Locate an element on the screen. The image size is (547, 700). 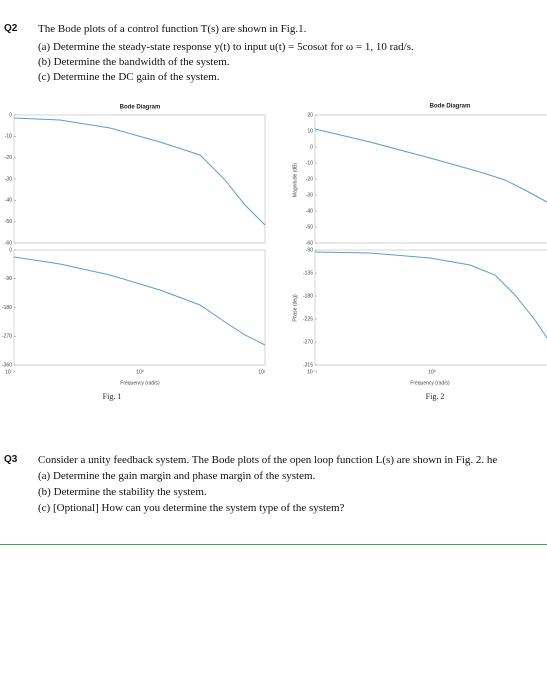
question-item: (b) Determine the stability the system. is located at coordinates (122, 492).